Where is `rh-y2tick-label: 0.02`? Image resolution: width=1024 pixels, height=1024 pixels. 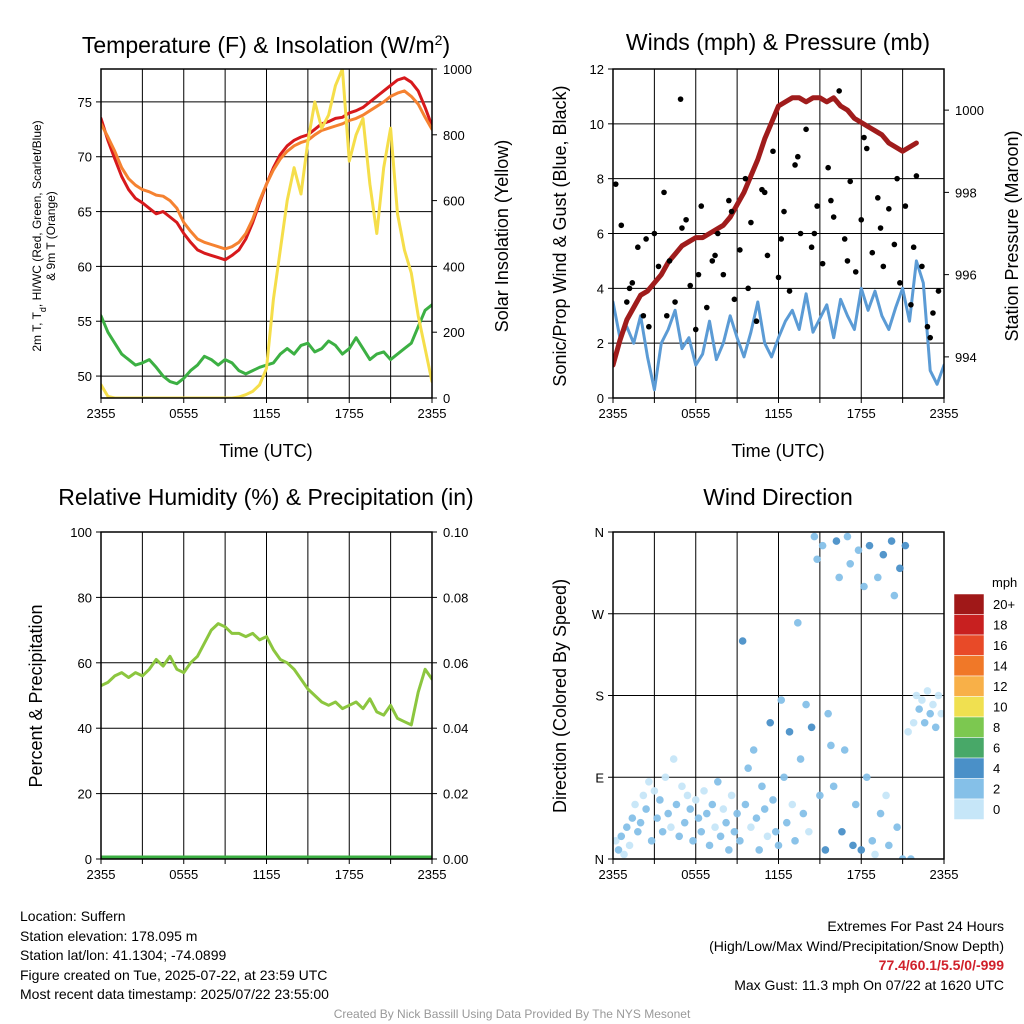 rh-y2tick-label: 0.02 is located at coordinates (455, 794).